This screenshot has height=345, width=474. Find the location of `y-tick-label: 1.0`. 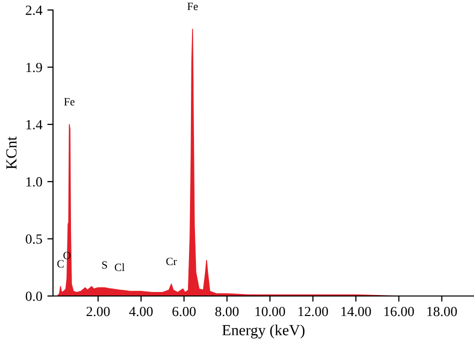

y-tick-label: 1.0 is located at coordinates (34, 182).